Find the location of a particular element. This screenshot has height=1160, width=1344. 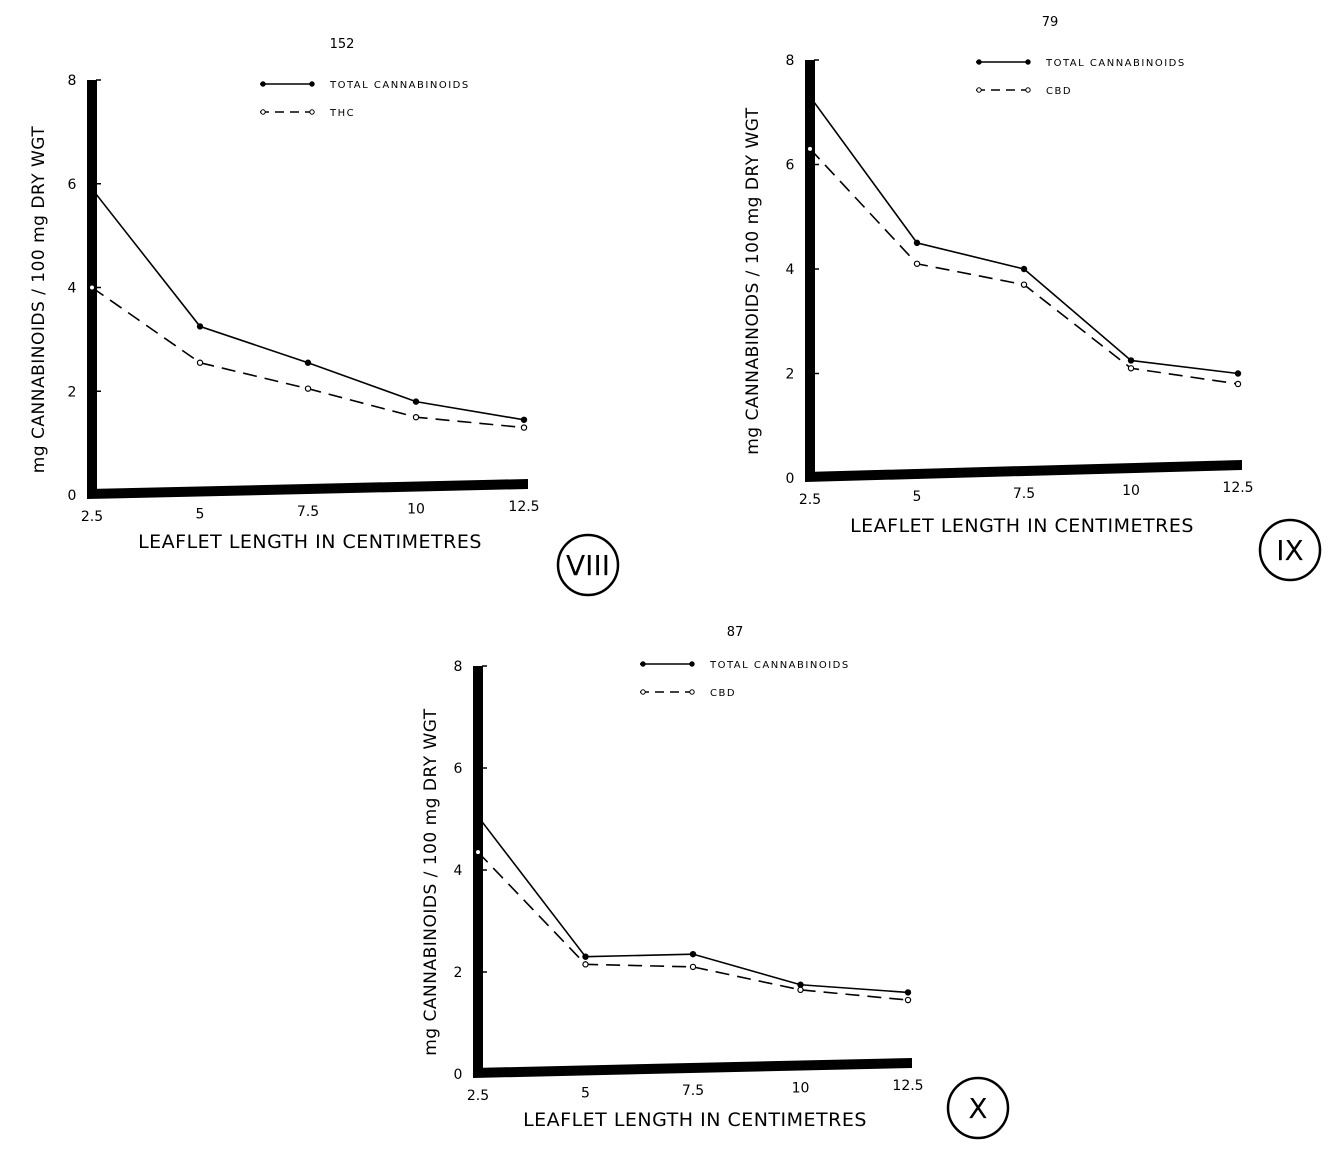

panel-label: VIII is located at coordinates (588, 565).